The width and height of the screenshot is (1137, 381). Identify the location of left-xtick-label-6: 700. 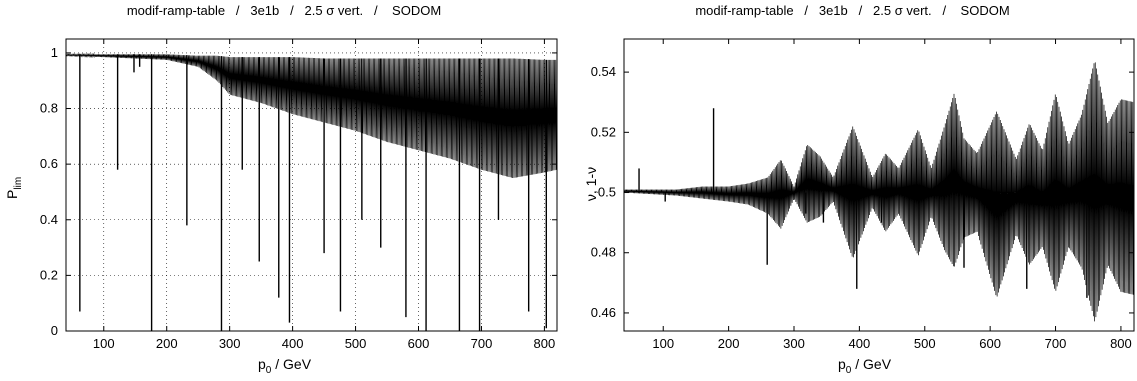
(482, 343).